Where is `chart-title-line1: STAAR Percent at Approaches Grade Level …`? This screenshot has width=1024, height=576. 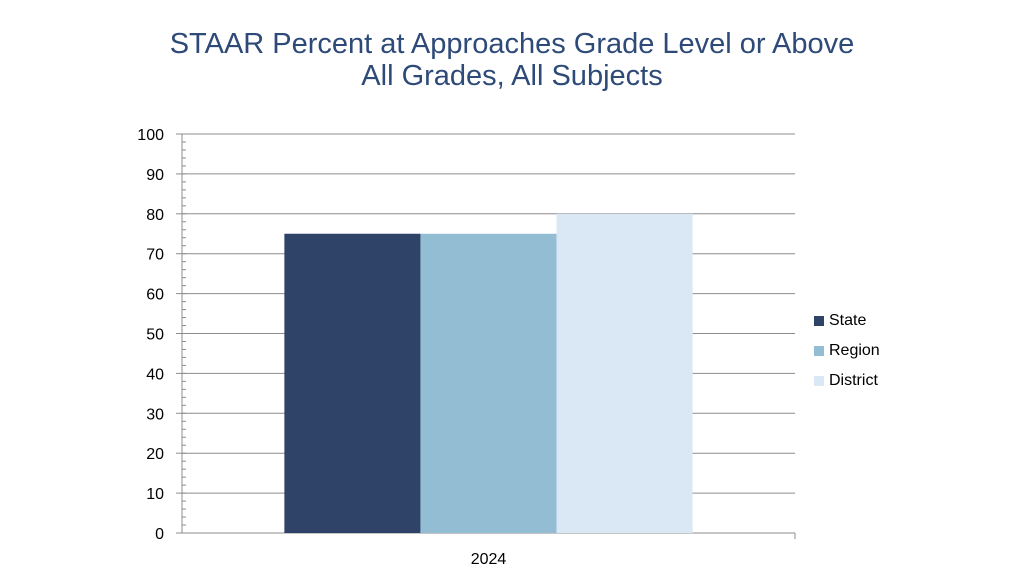 chart-title-line1: STAAR Percent at Approaches Grade Level … is located at coordinates (512, 44).